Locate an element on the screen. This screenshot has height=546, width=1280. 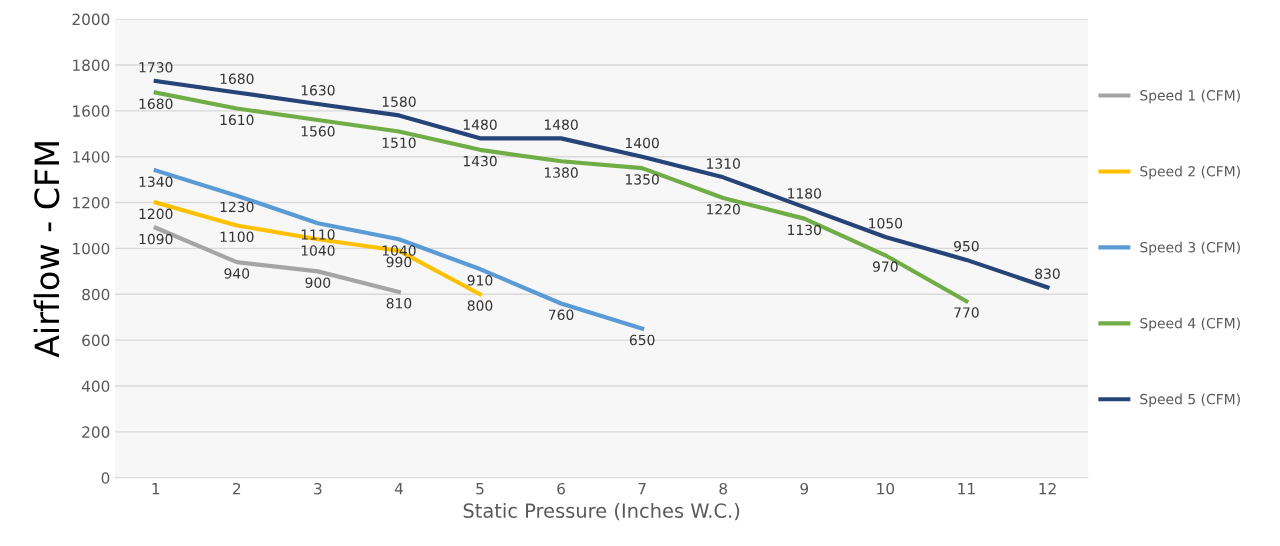
data-label: 1050 is located at coordinates (886, 223).